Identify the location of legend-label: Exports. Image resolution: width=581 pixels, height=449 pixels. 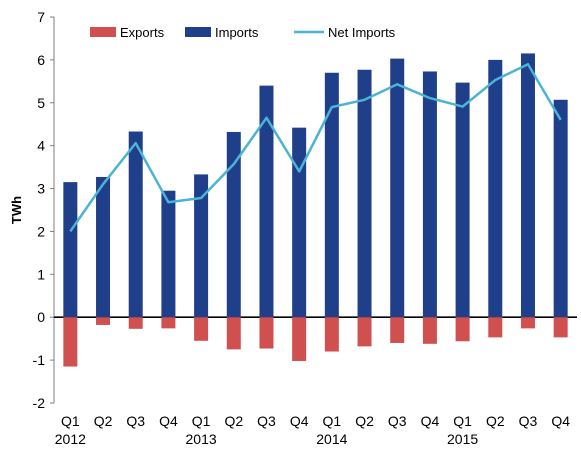
(142, 32).